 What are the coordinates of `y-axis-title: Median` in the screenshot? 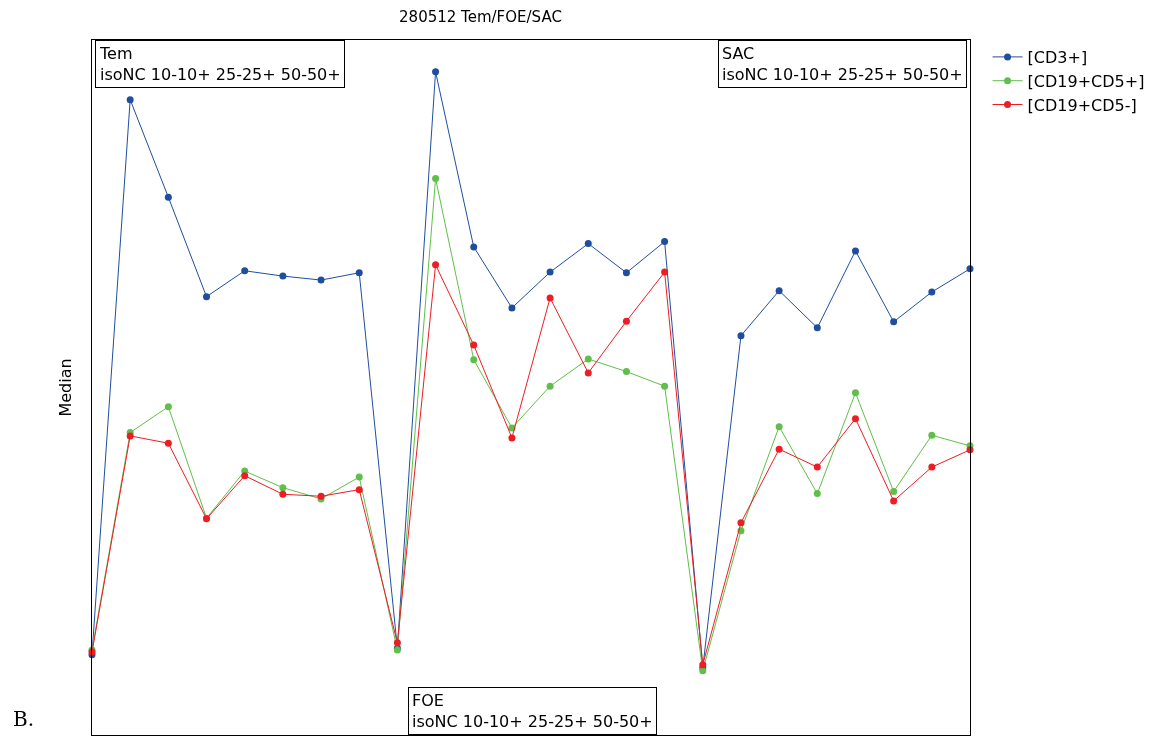 It's located at (65, 387).